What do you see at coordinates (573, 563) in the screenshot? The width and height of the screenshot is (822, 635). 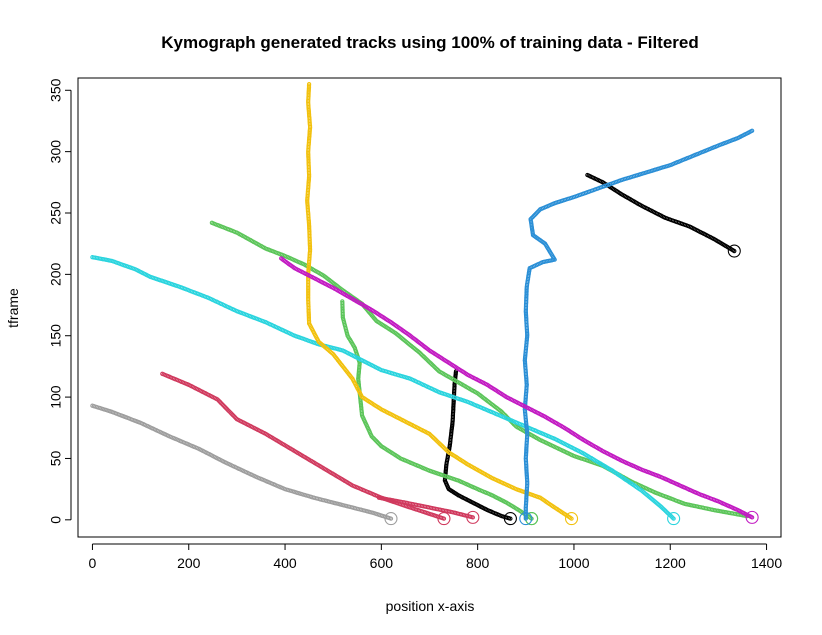 I see `x-tick-label: 1000` at bounding box center [573, 563].